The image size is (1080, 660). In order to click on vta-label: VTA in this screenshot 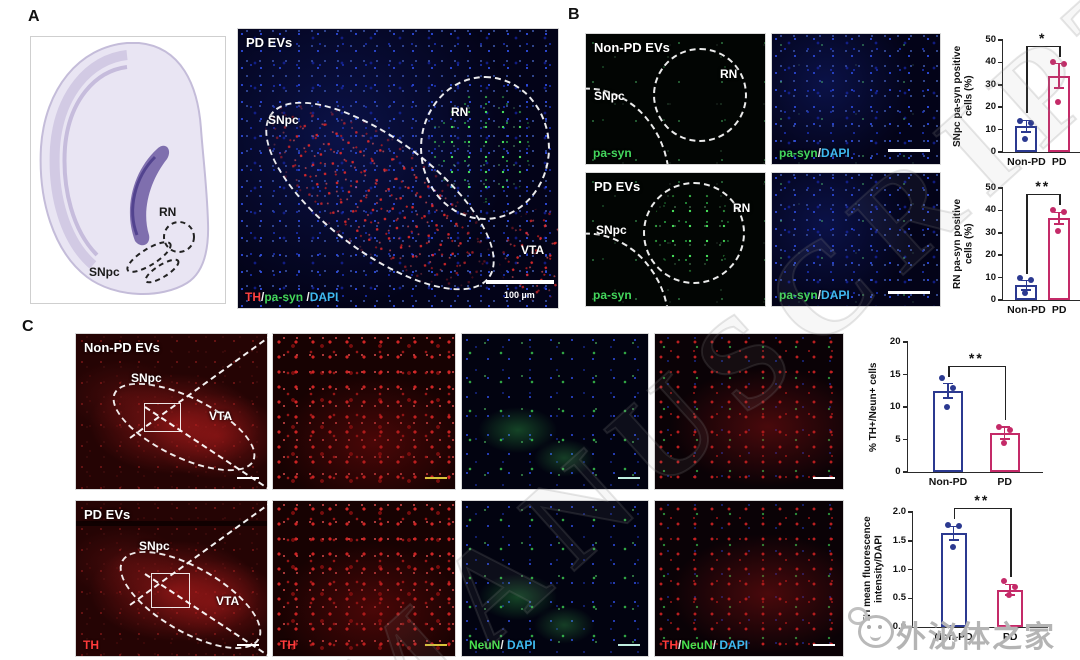, I will do `click(221, 416)`.